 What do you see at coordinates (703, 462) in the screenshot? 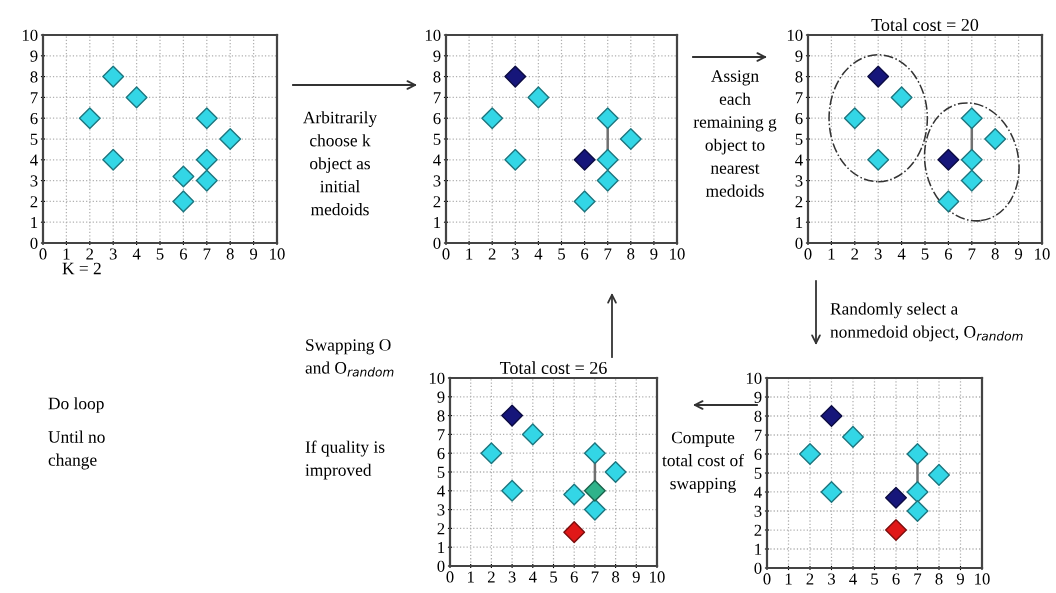
I see `text: Compute total cost of swapping` at bounding box center [703, 462].